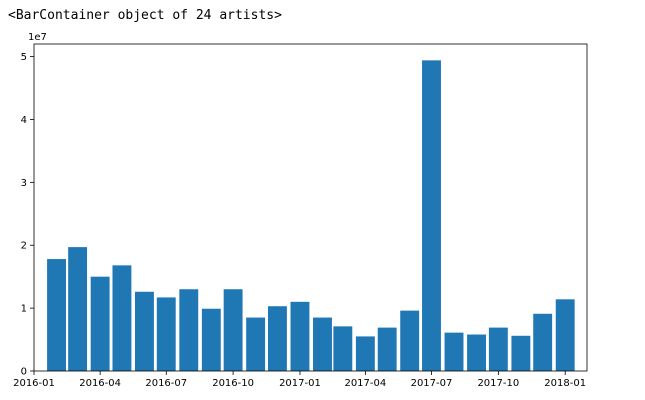  What do you see at coordinates (24, 120) in the screenshot?
I see `y-tick-label: 4` at bounding box center [24, 120].